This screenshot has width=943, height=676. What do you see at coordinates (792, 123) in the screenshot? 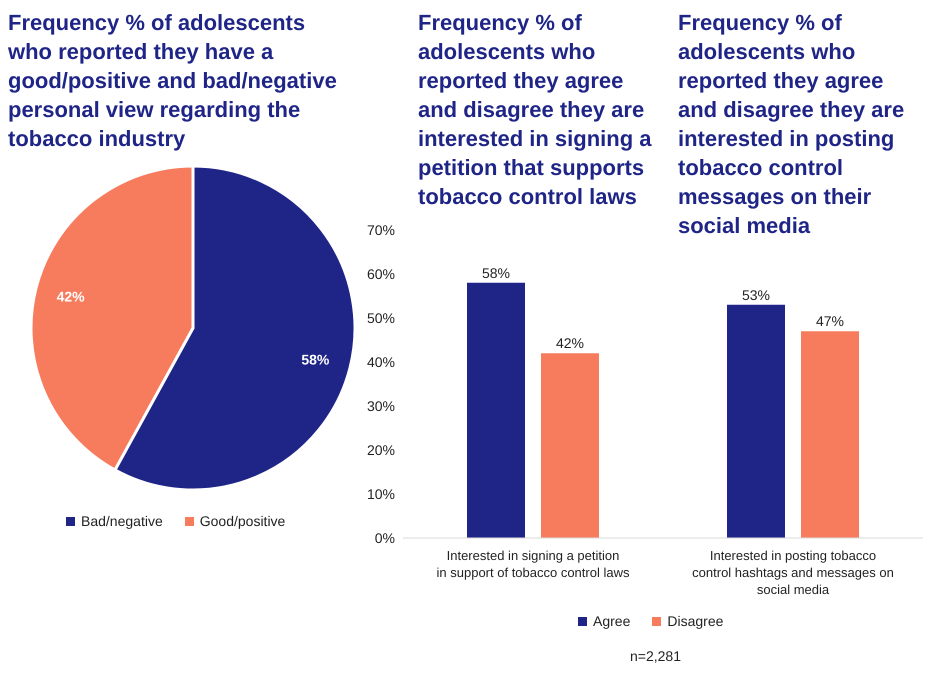
I see `chart-title: Frequency % of adolescents who reported they agree and disagree they are interested in posting tobacco control messages on their social media` at bounding box center [792, 123].